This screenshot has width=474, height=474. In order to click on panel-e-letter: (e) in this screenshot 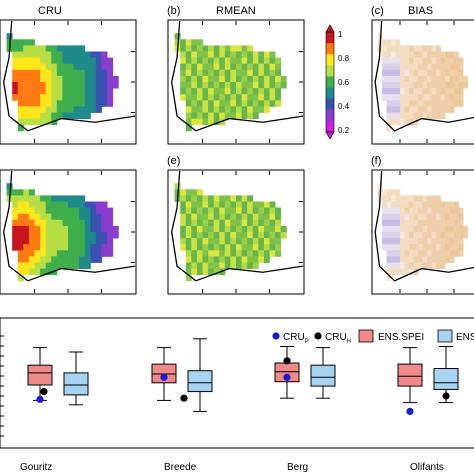, I will do `click(173, 161)`.